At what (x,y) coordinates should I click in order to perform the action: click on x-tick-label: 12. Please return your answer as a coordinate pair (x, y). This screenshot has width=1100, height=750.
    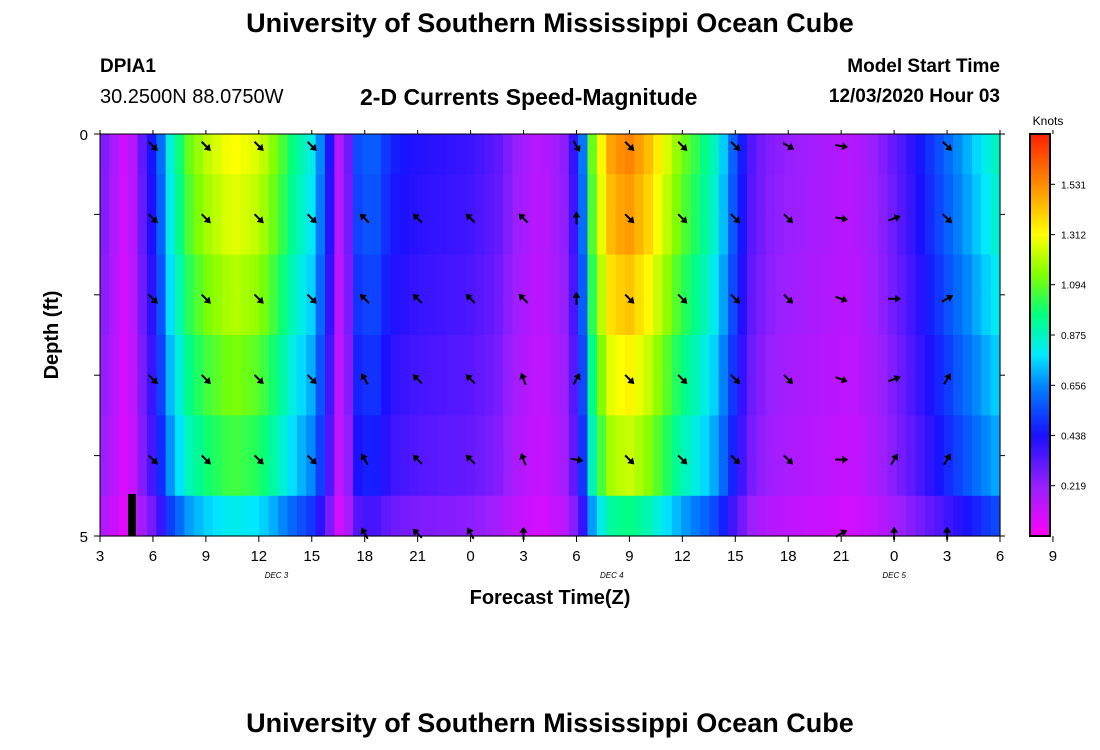
    Looking at the image, I should click on (258, 556).